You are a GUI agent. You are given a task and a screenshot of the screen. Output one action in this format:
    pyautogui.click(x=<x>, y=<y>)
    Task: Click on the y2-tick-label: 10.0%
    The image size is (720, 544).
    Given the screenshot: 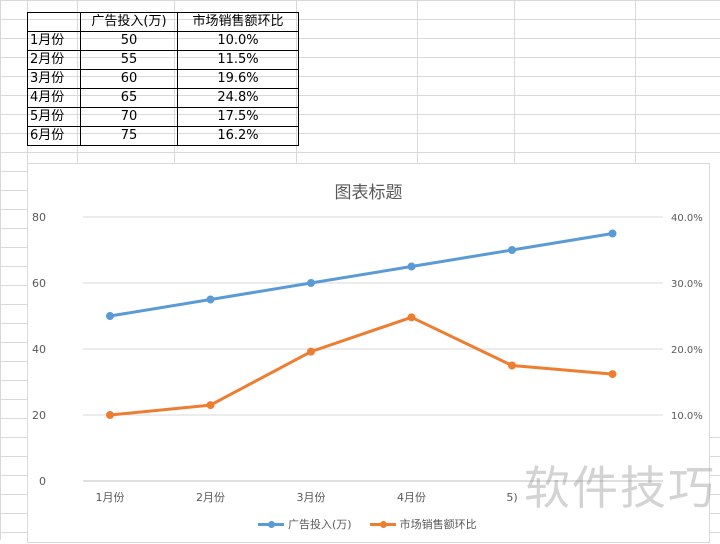 What is the action you would take?
    pyautogui.click(x=687, y=416)
    